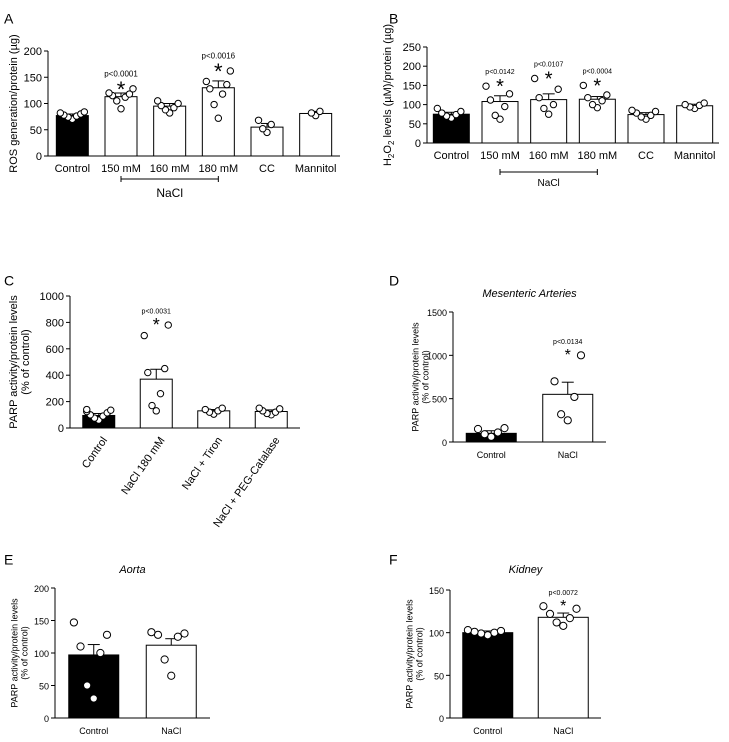 The height and width of the screenshot is (742, 729). What do you see at coordinates (393, 559) in the screenshot?
I see `panel-letter: F` at bounding box center [393, 559].